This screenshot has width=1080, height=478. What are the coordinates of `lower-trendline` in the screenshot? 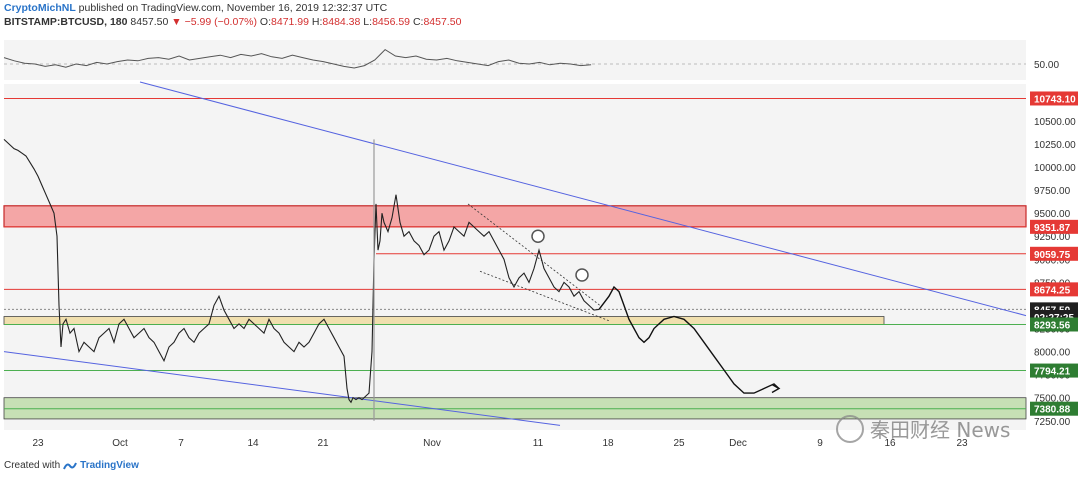 It's located at (282, 388).